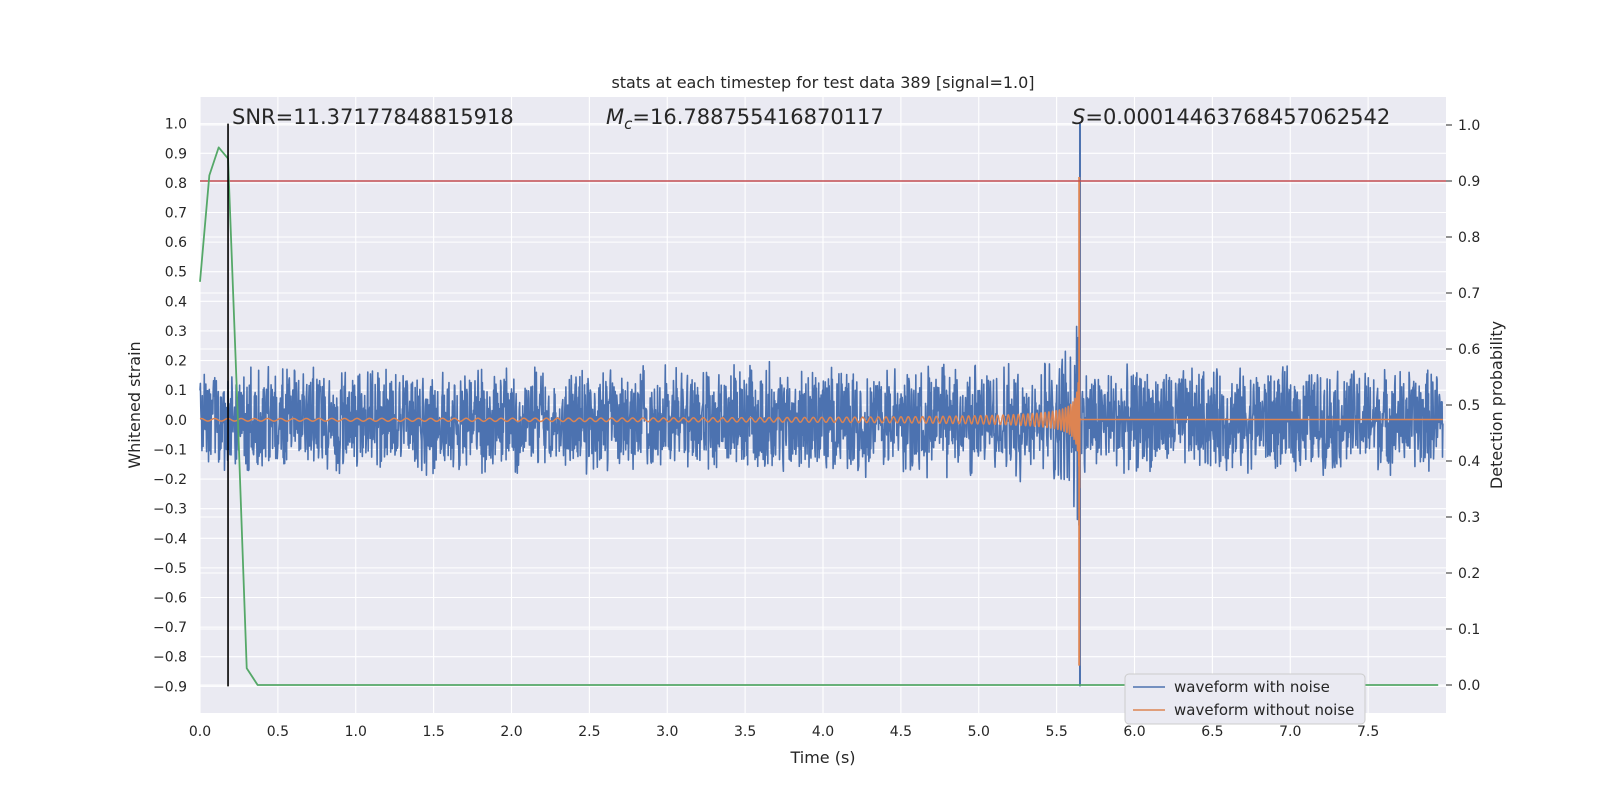 The width and height of the screenshot is (1600, 804). What do you see at coordinates (589, 732) in the screenshot?
I see `x-tick-label: 2.5` at bounding box center [589, 732].